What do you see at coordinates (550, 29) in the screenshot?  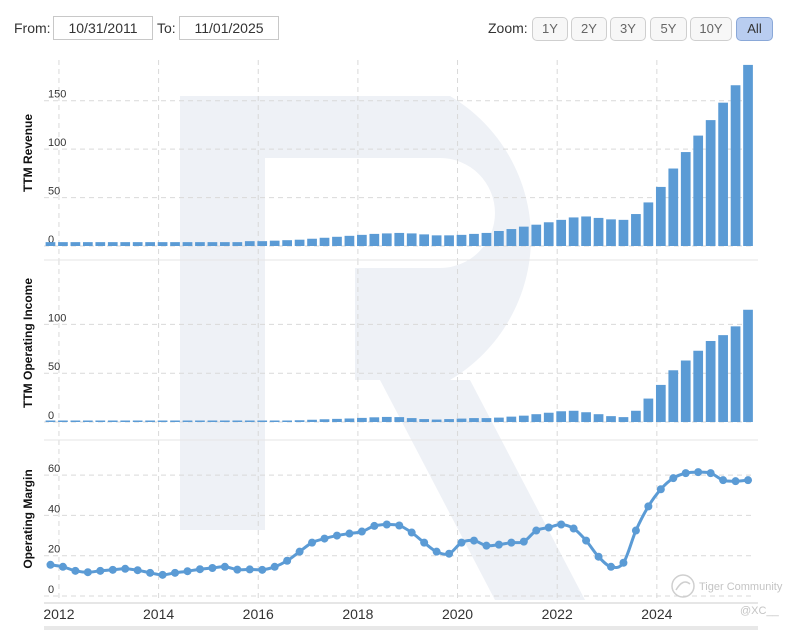 I see `zoom-1y-button: 1Y` at bounding box center [550, 29].